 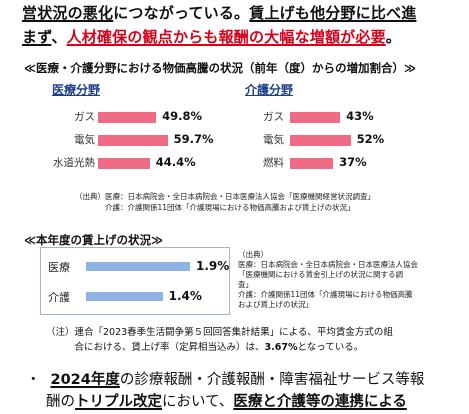 What do you see at coordinates (175, 162) in the screenshot?
I see `bar-value-label: 44.4%` at bounding box center [175, 162].